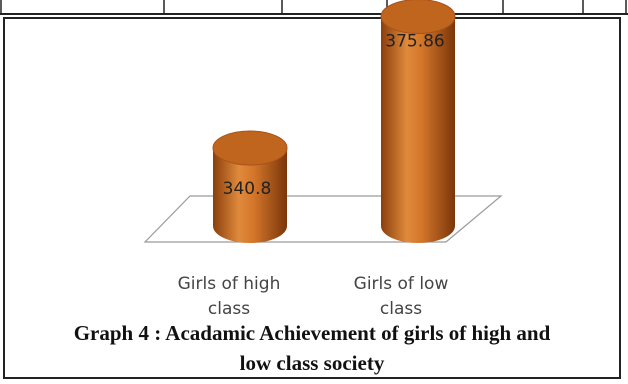 The width and height of the screenshot is (628, 384). Describe the element at coordinates (229, 309) in the screenshot. I see `category-label-1-line-2: class` at that location.